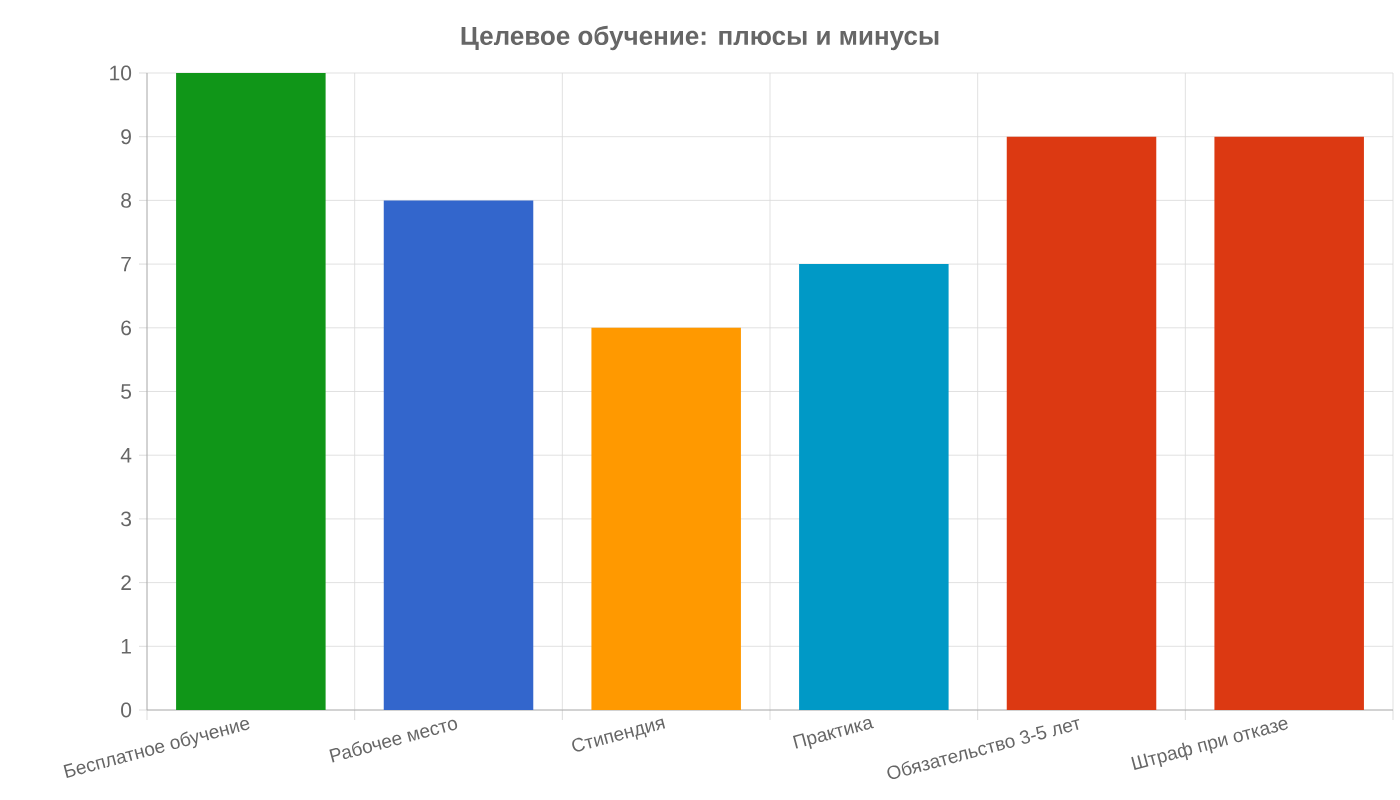 Image resolution: width=1400 pixels, height=800 pixels. I want to click on y-tick-label: 6, so click(126, 328).